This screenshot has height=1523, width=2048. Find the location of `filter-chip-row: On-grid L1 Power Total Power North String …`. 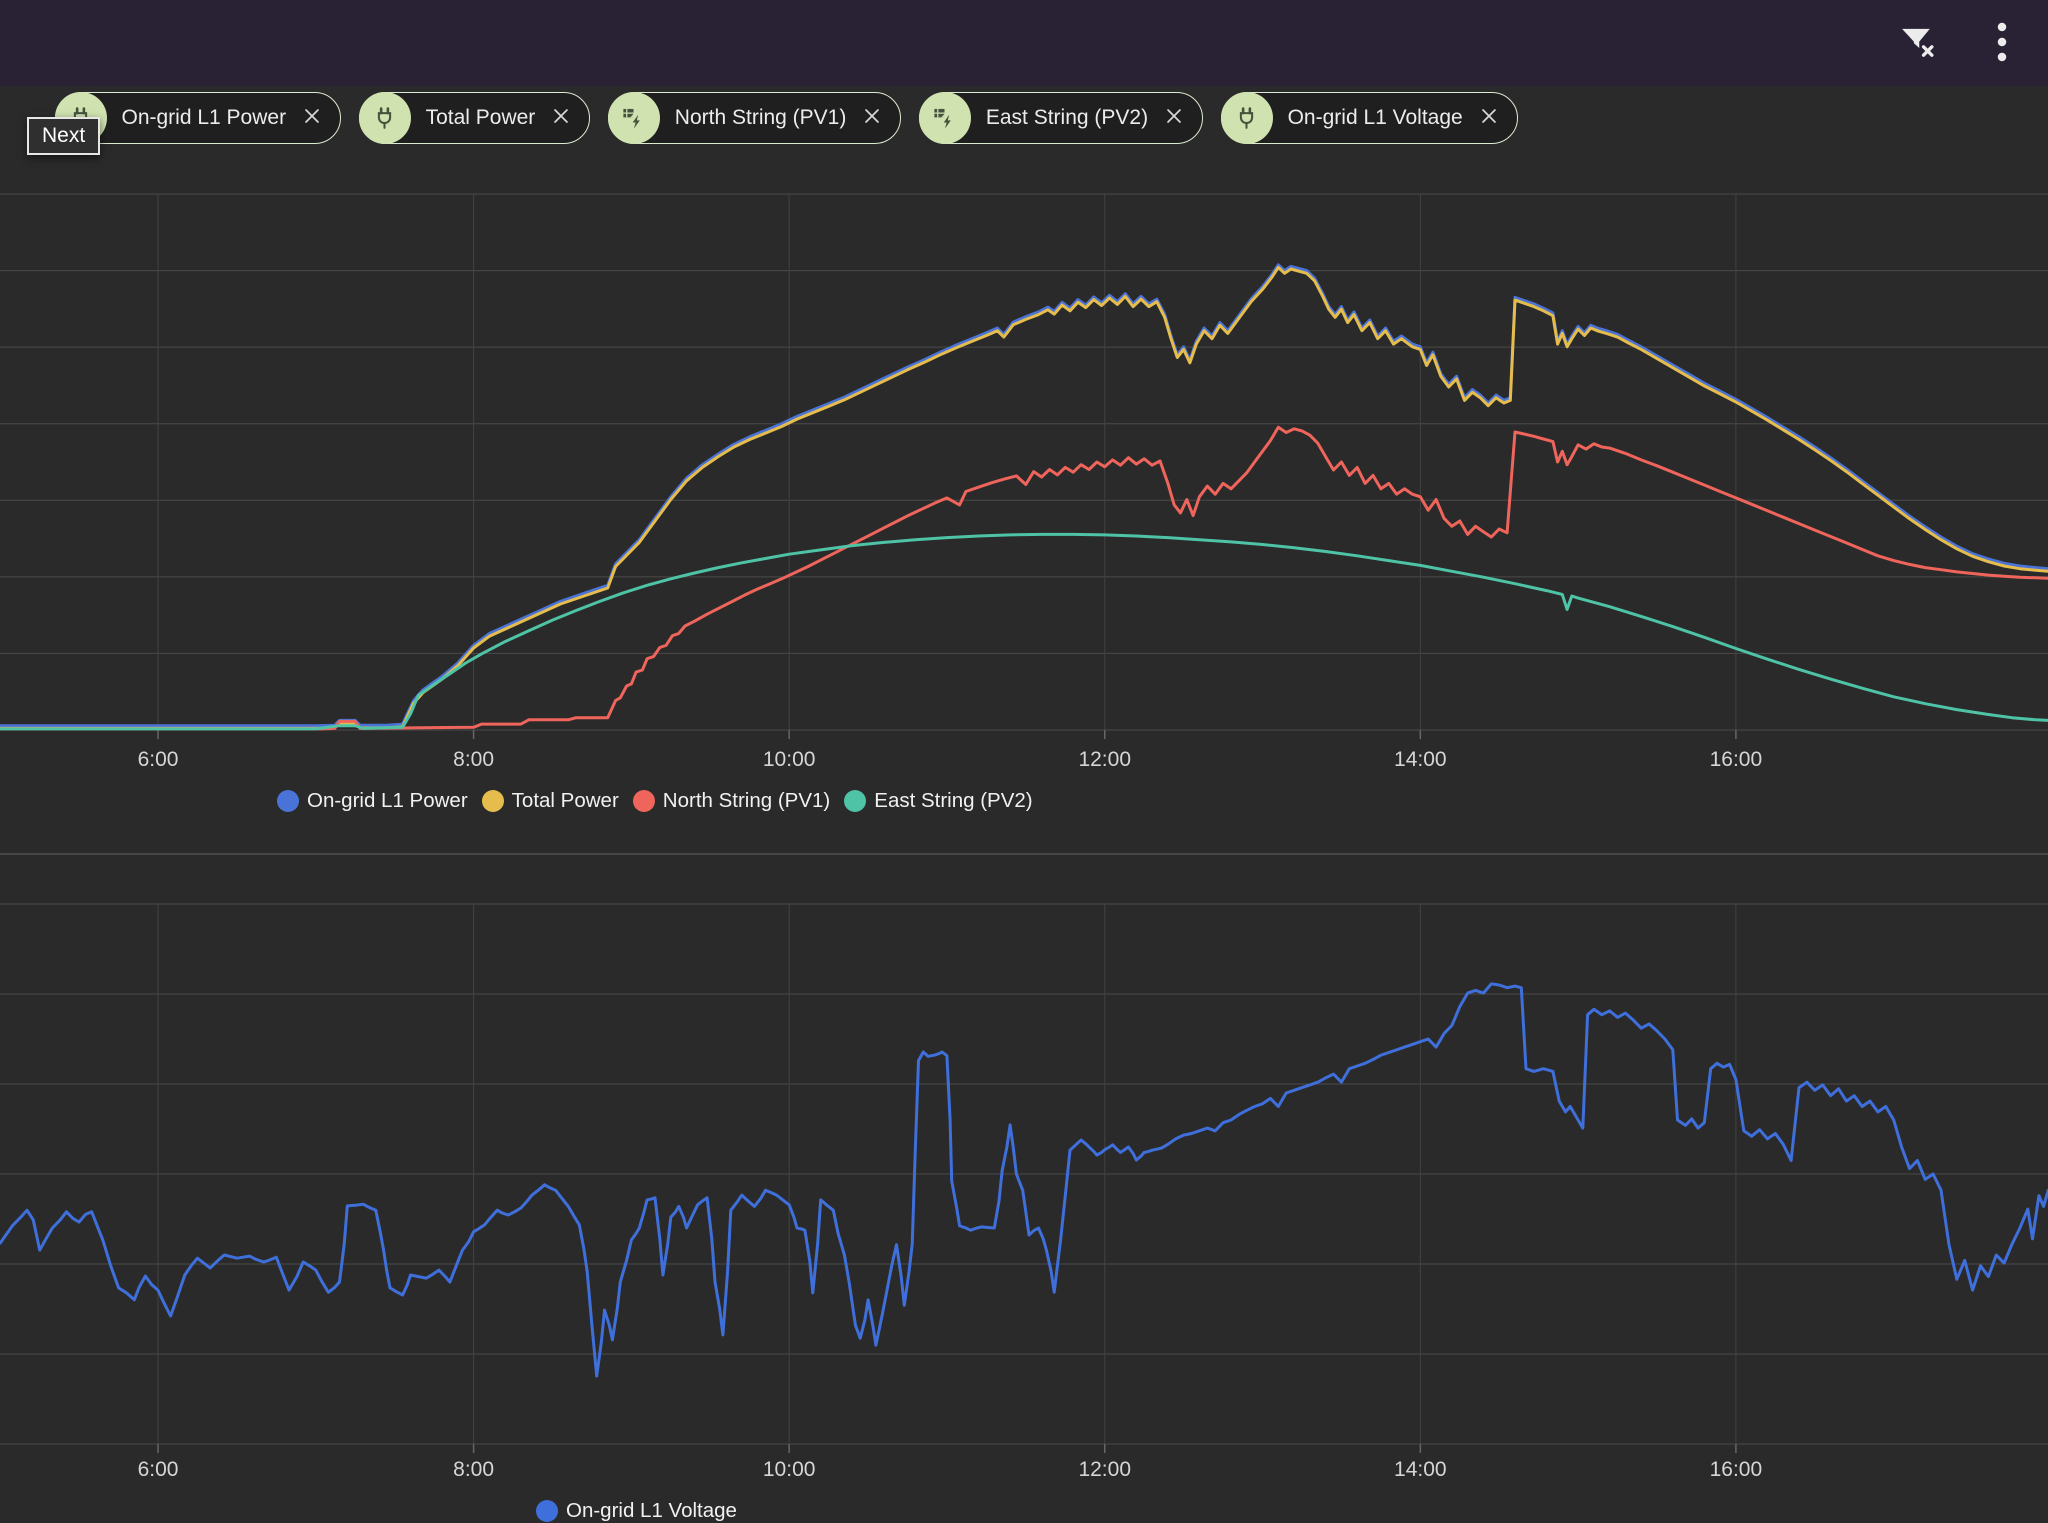

filter-chip-row: On-grid L1 Power Total Power North String … is located at coordinates (786, 118).